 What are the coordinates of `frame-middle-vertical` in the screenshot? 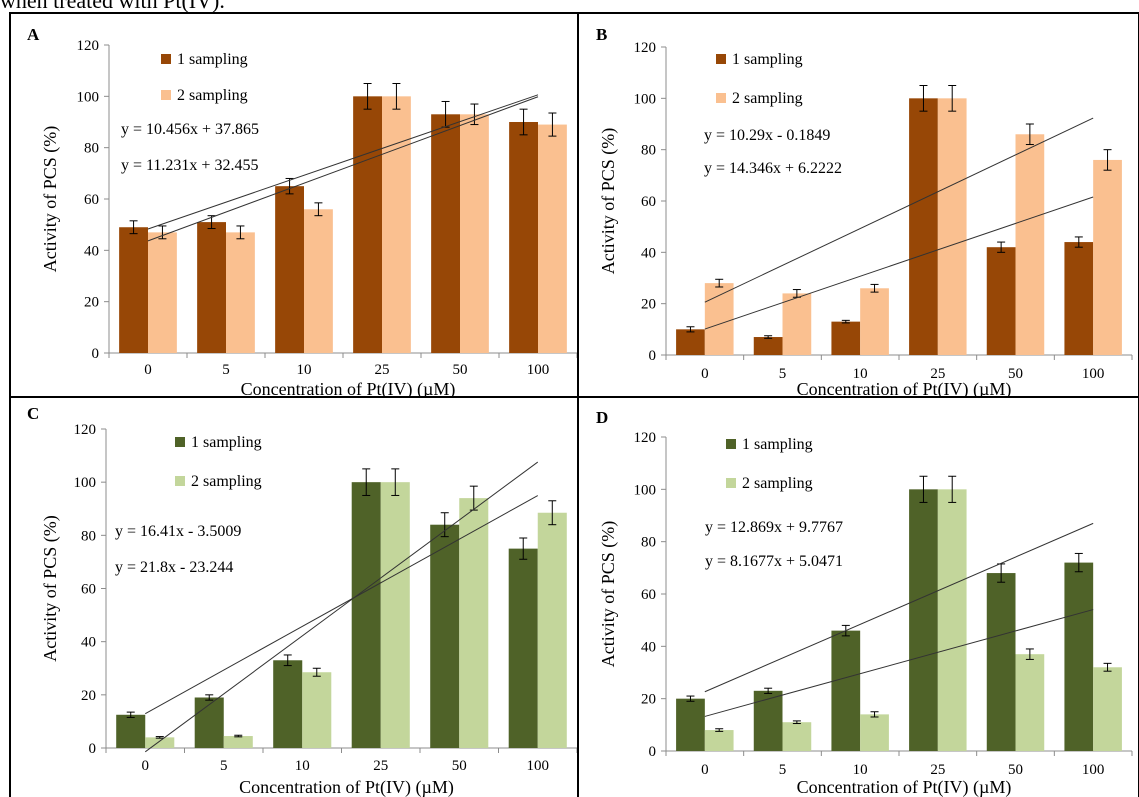 It's located at (578, 404).